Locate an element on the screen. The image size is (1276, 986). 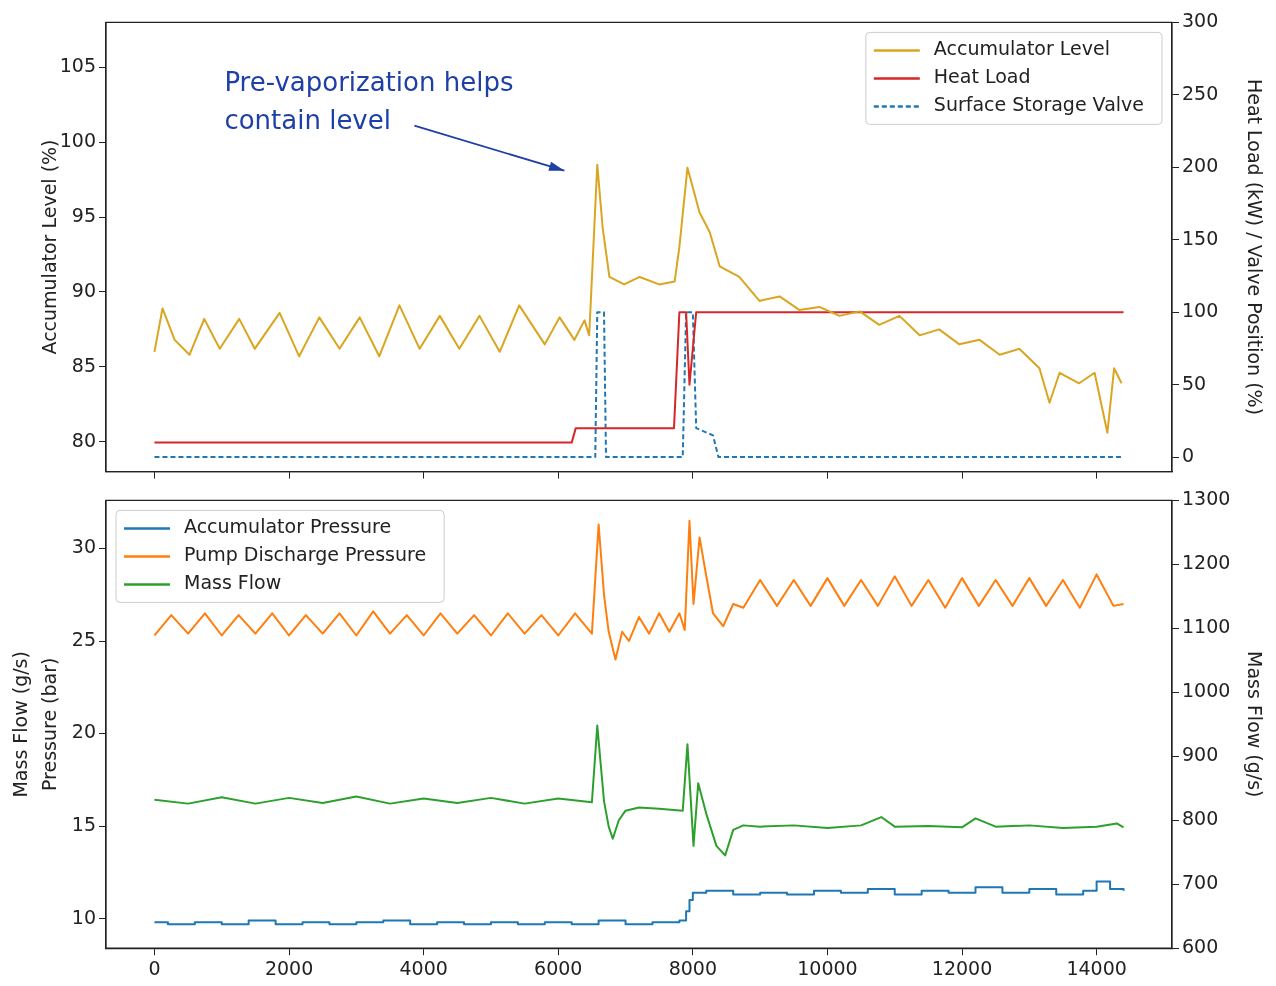
y-tick-label: 10 is located at coordinates (83, 916).